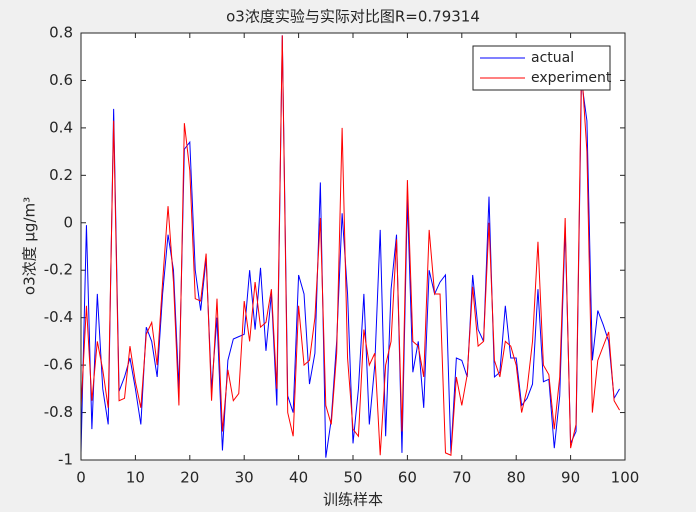  What do you see at coordinates (30, 246) in the screenshot?
I see `y-axis-label: o3浓度 μg/m³` at bounding box center [30, 246].